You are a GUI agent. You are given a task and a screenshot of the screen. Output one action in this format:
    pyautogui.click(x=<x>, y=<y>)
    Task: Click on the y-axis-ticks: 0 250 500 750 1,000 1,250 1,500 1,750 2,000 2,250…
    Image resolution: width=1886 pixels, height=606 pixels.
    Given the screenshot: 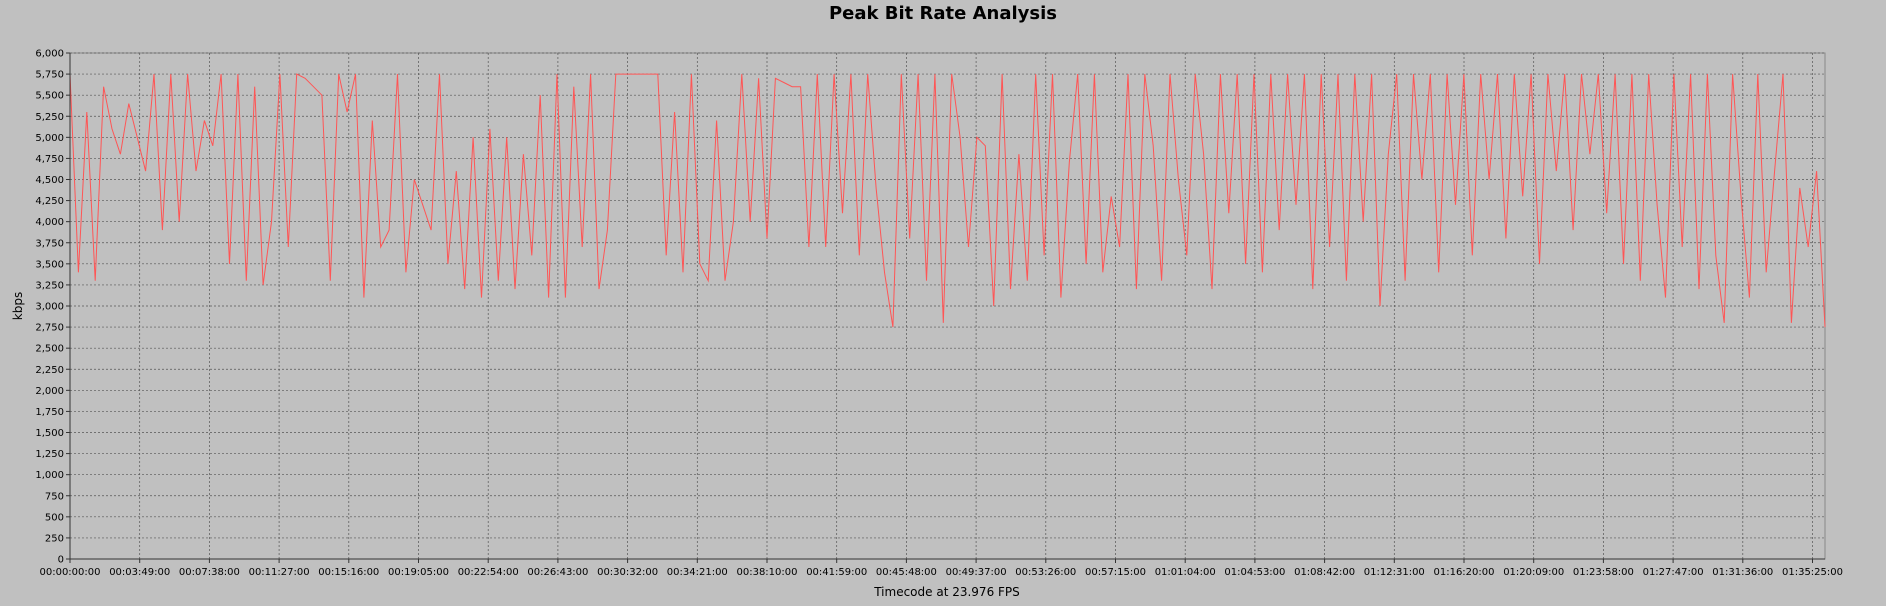 What is the action you would take?
    pyautogui.click(x=52, y=307)
    